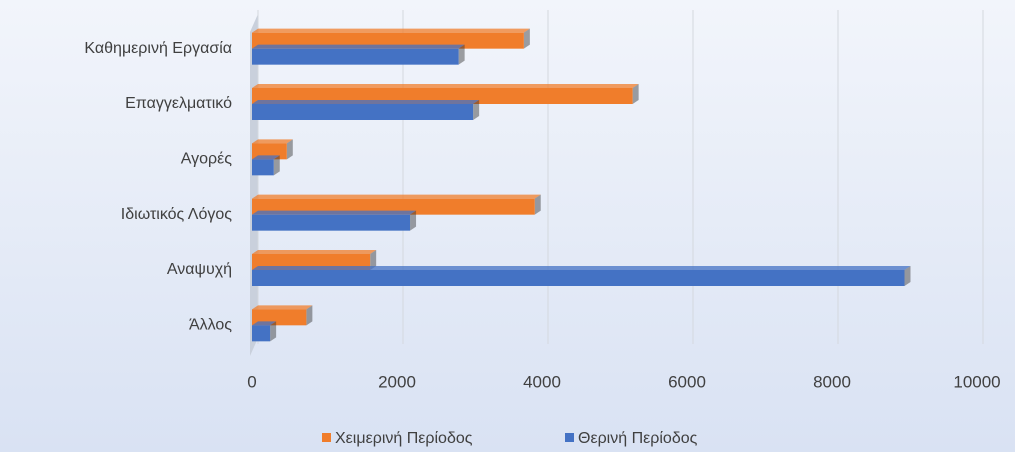 The image size is (1015, 452). Describe the element at coordinates (254, 185) in the screenshot. I see `plot-wall` at that location.